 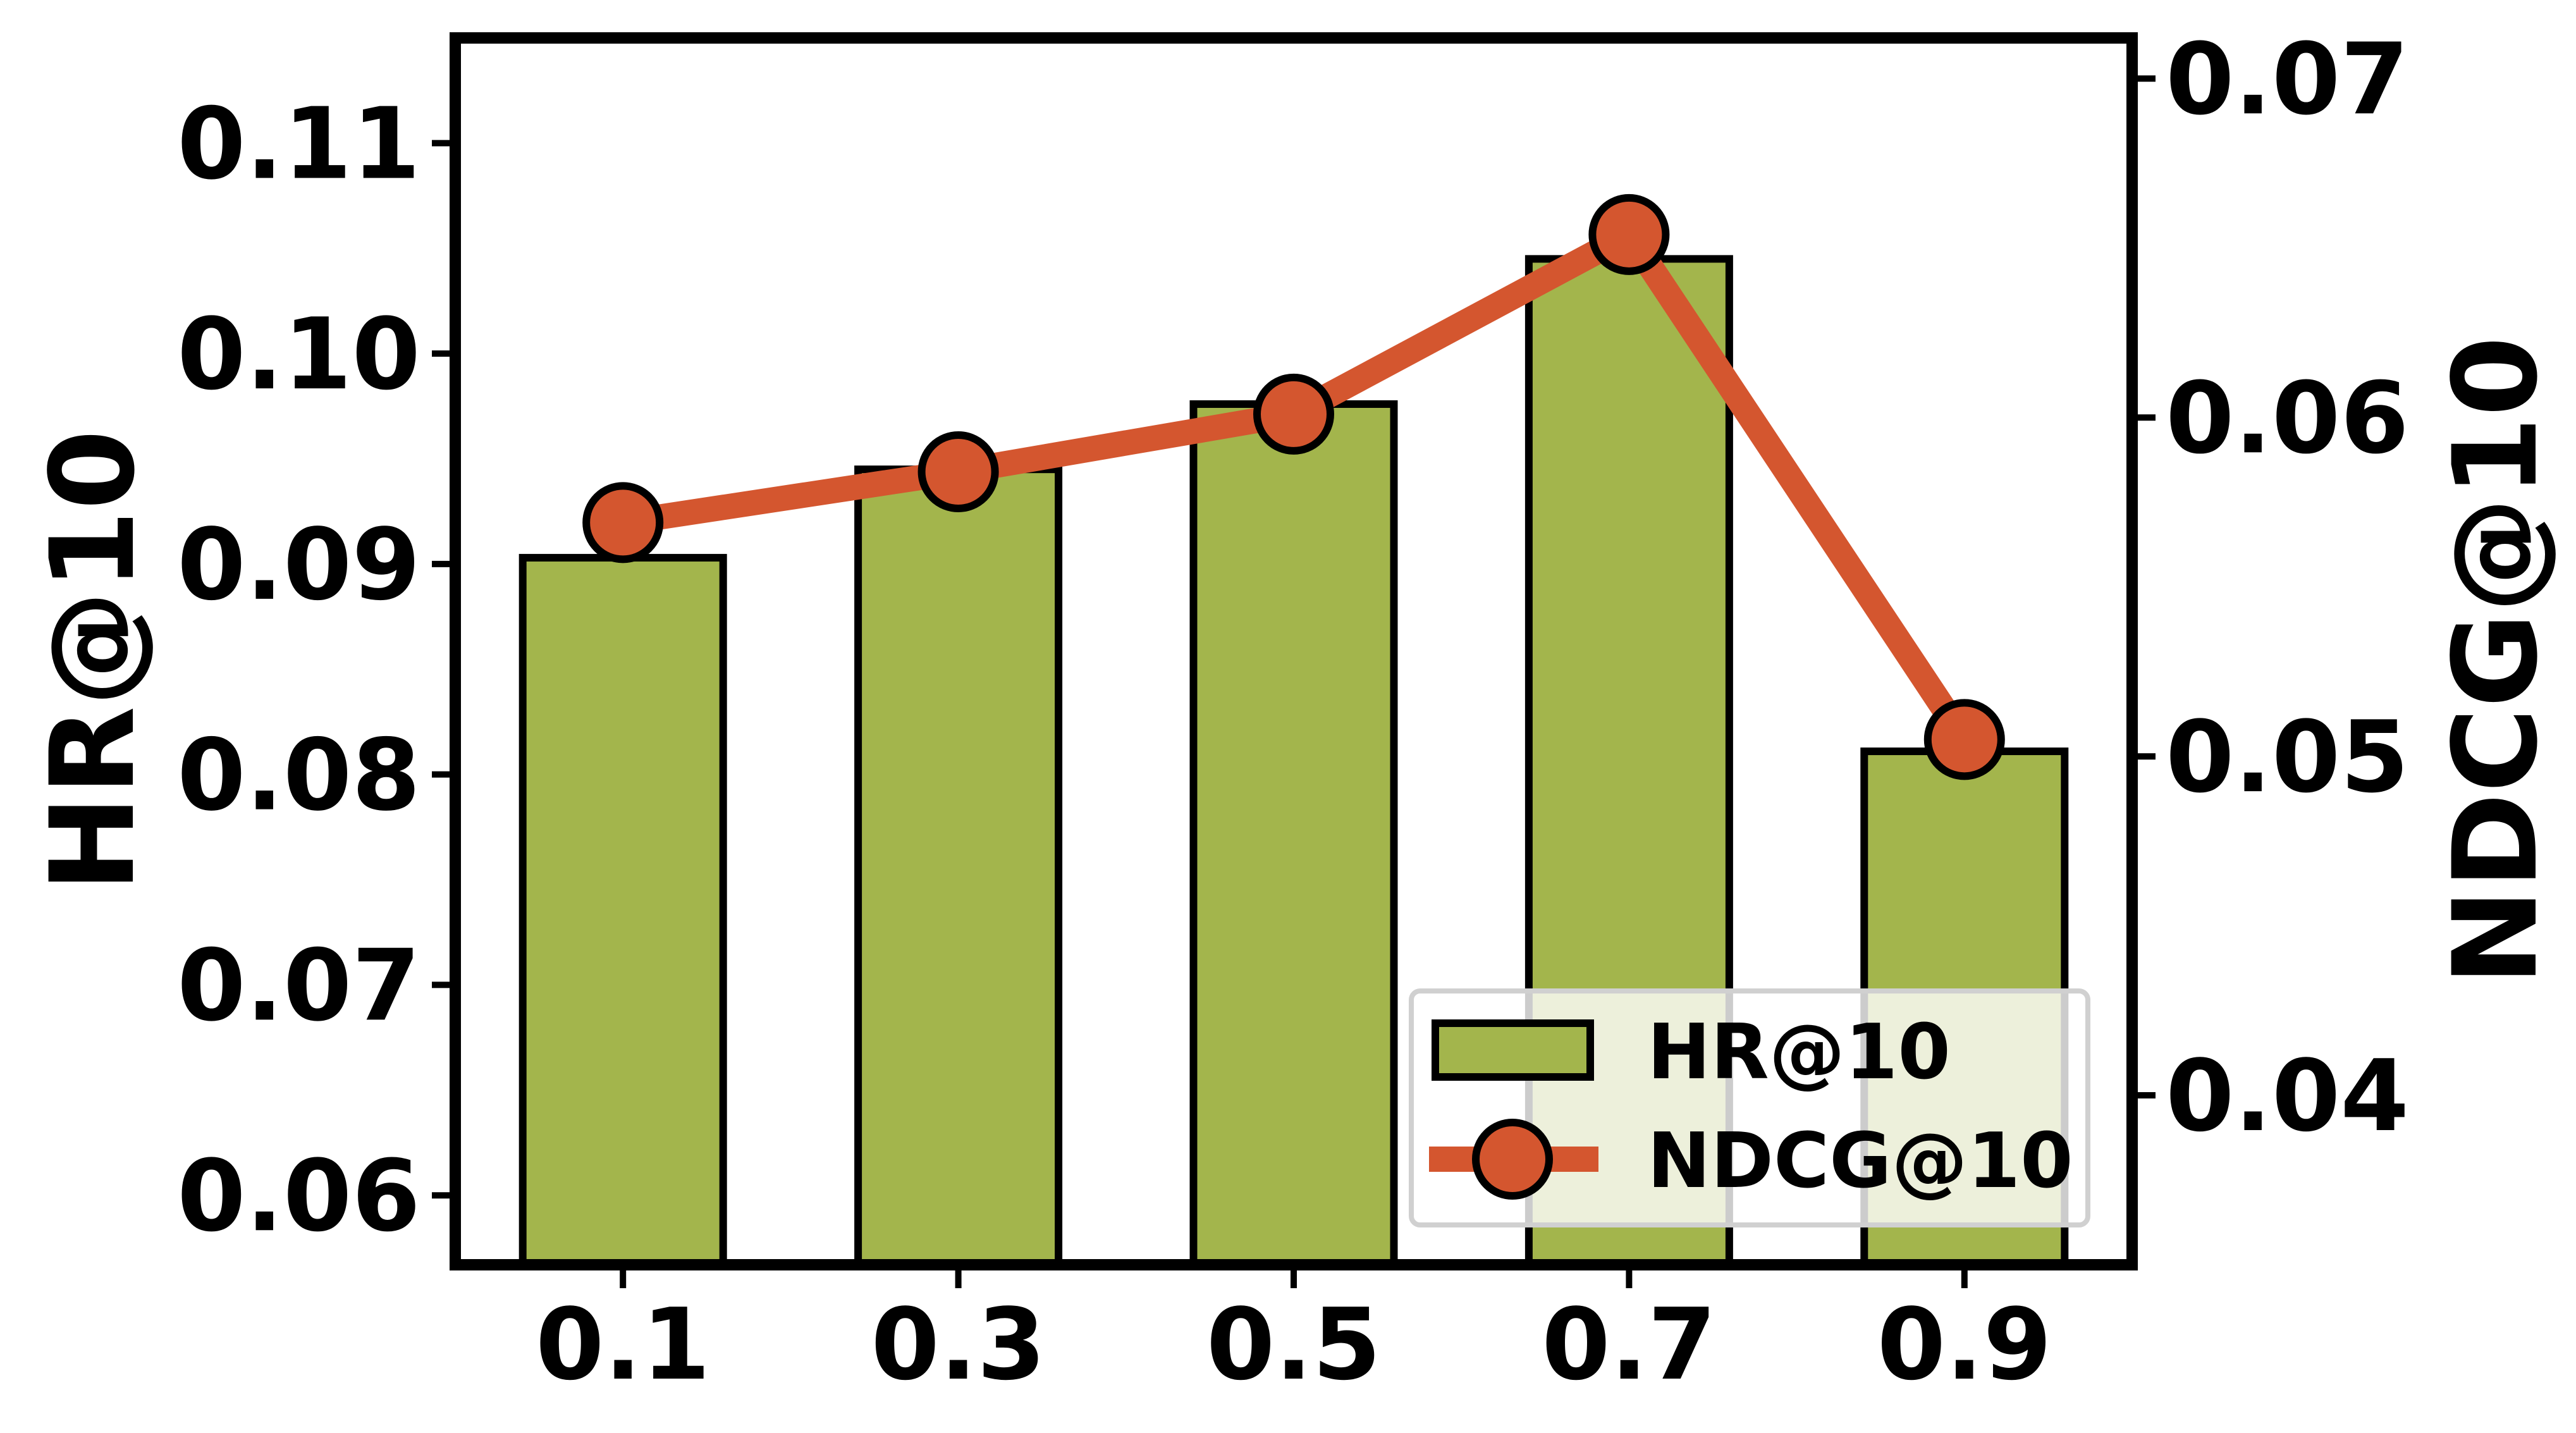 What do you see at coordinates (958, 1344) in the screenshot?
I see `x-tick-label: 0.3` at bounding box center [958, 1344].